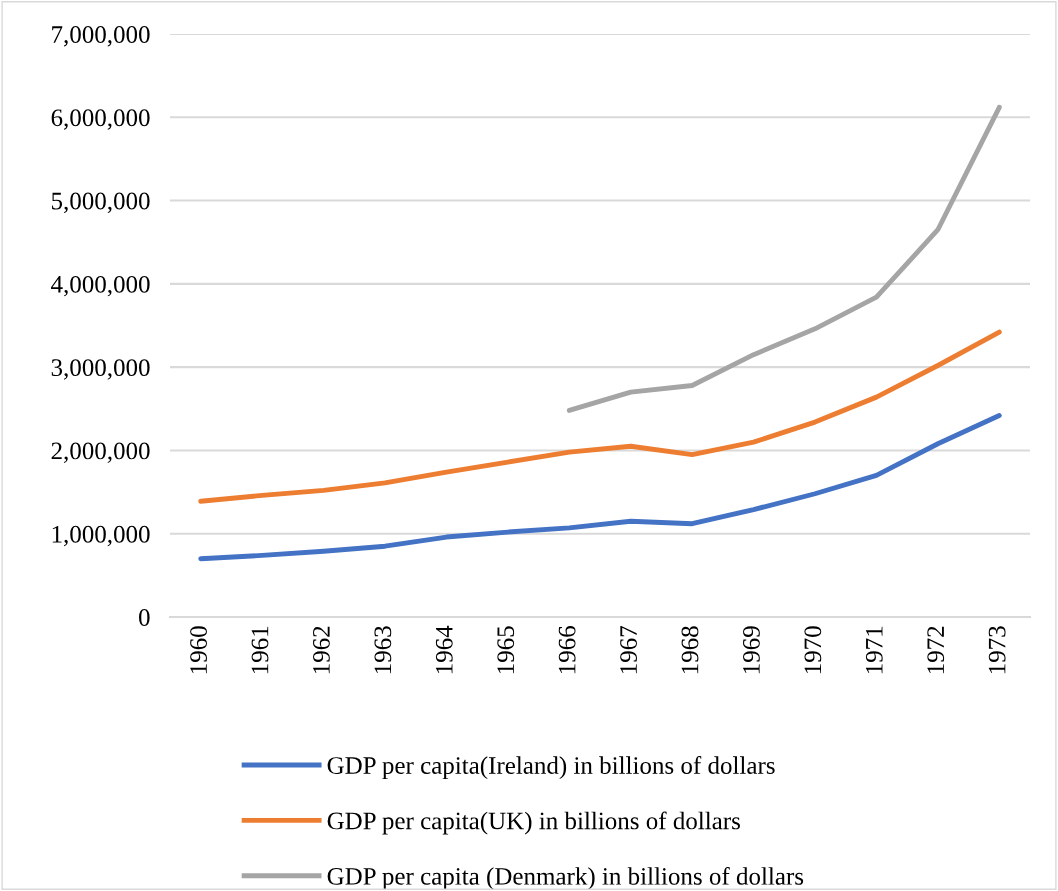  Describe the element at coordinates (100, 286) in the screenshot. I see `y-tick-label: 4,000,000` at that location.